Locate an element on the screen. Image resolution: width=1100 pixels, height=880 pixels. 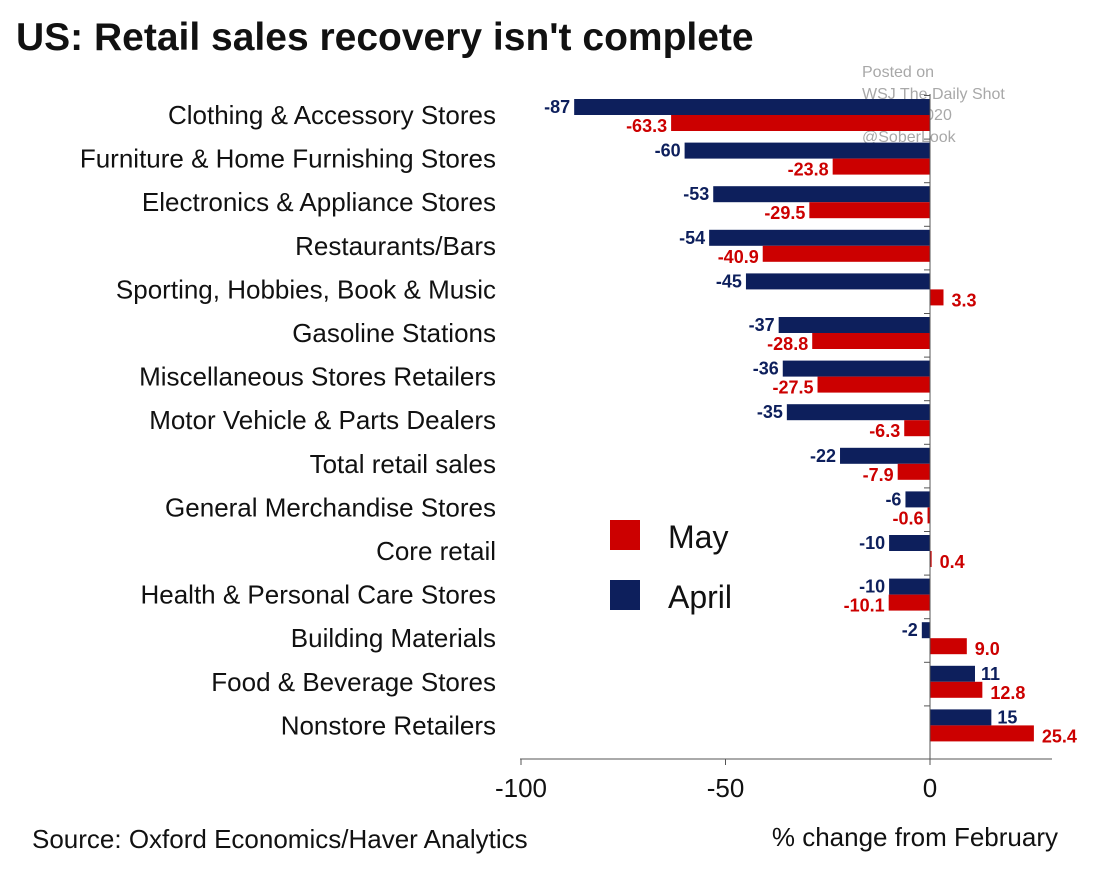
data-label-april: -45 is located at coordinates (729, 281).